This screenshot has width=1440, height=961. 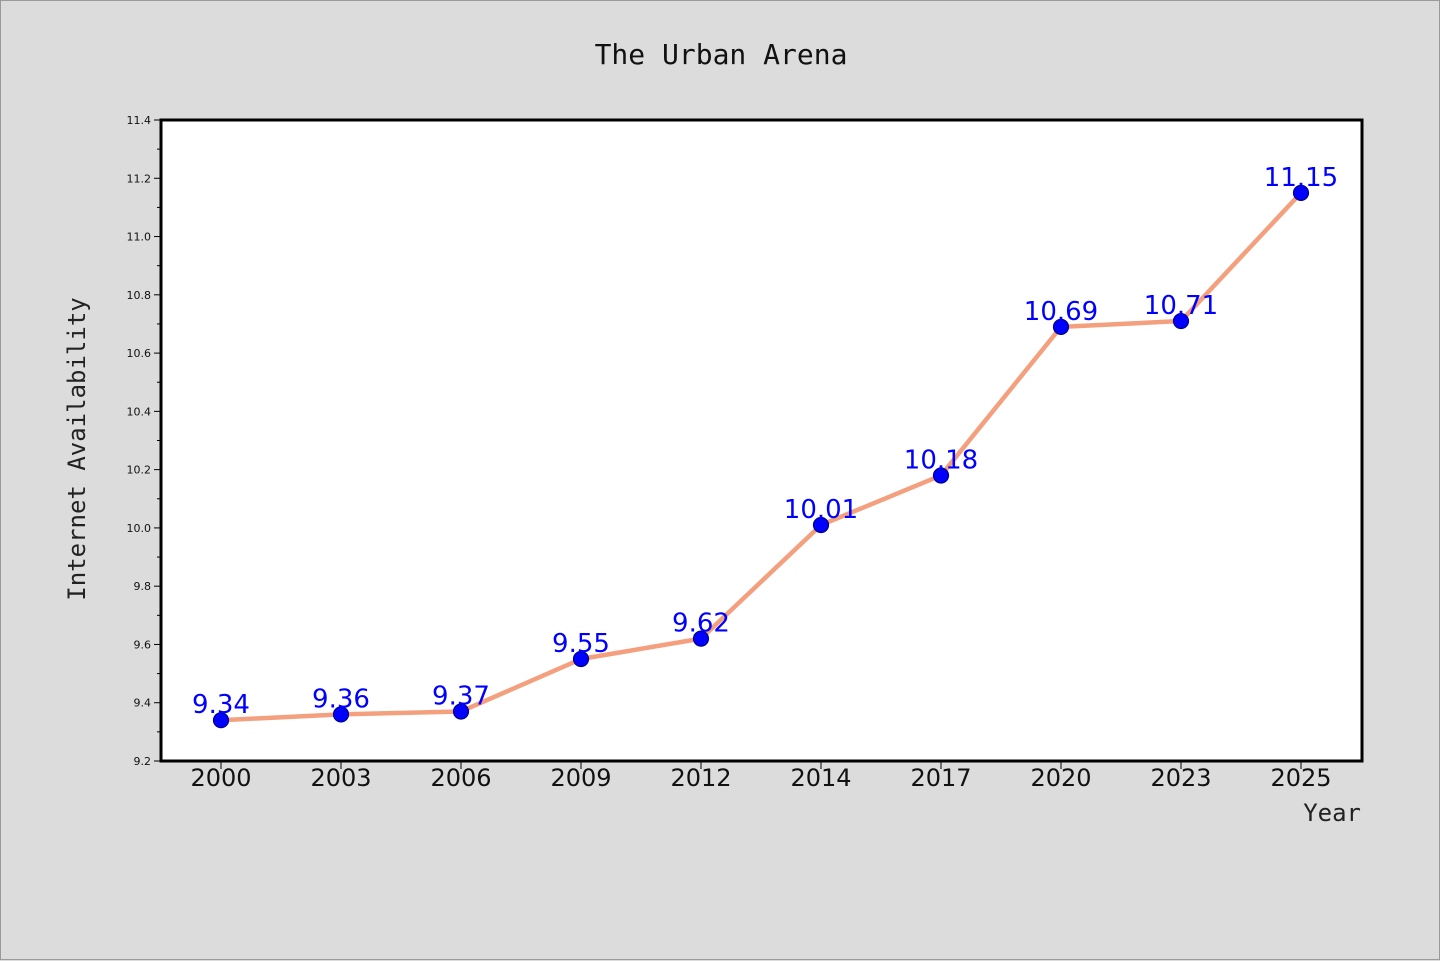 What do you see at coordinates (340, 778) in the screenshot?
I see `x-tick-label: 2003` at bounding box center [340, 778].